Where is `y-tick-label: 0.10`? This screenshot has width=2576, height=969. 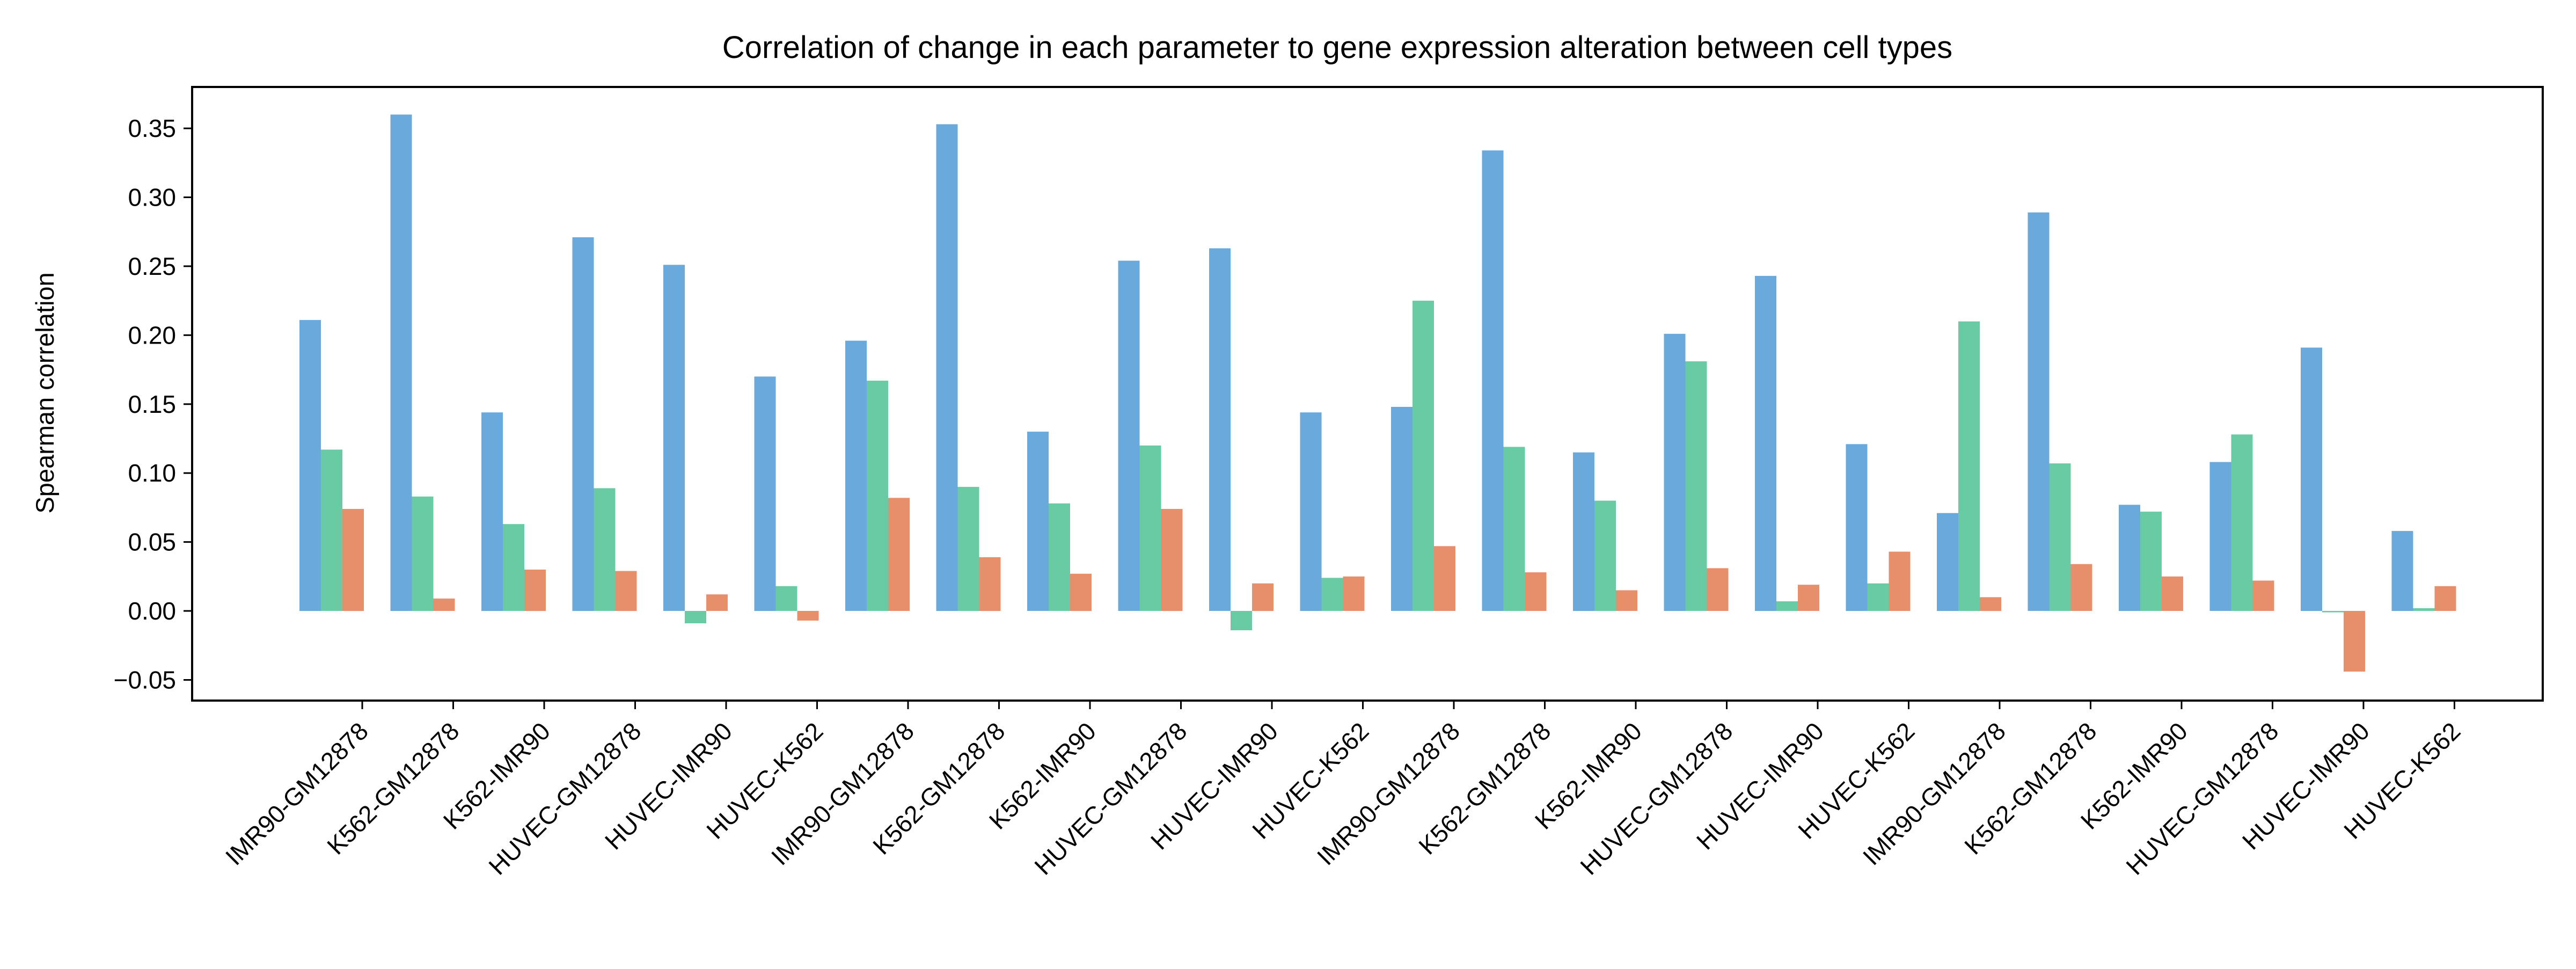 y-tick-label: 0.10 is located at coordinates (152, 473).